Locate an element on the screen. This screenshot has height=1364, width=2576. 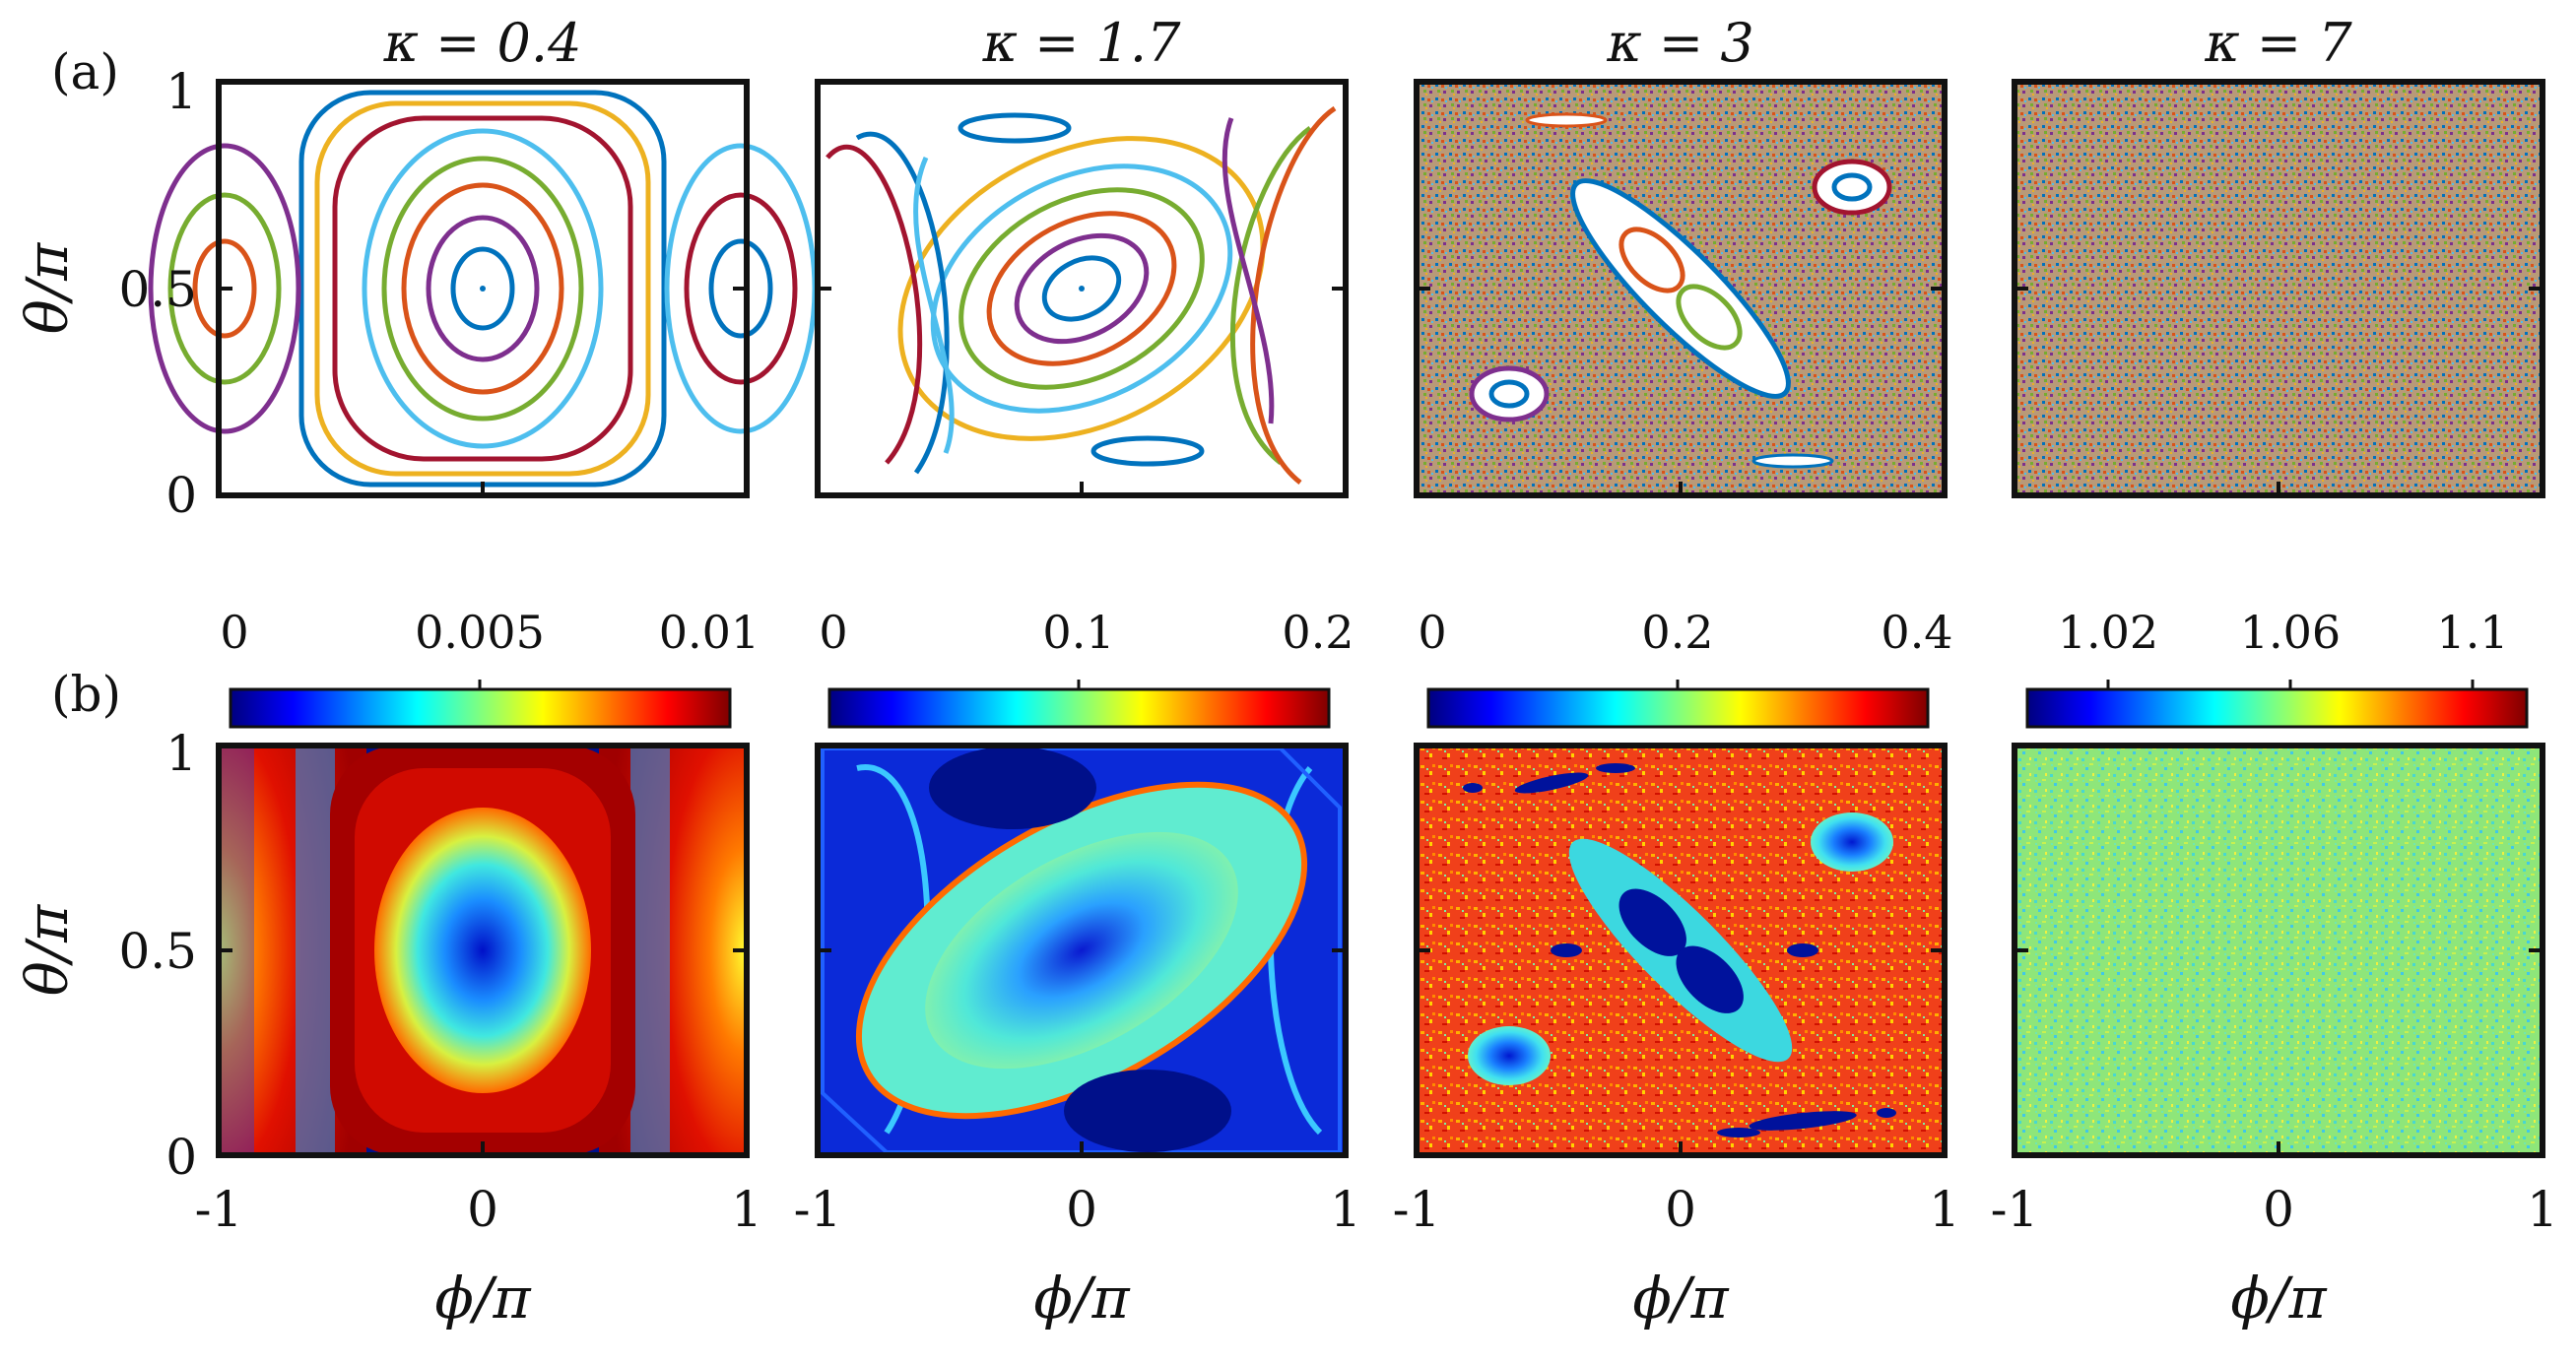
cbar0-tick-2: 0.01 is located at coordinates (710, 632).